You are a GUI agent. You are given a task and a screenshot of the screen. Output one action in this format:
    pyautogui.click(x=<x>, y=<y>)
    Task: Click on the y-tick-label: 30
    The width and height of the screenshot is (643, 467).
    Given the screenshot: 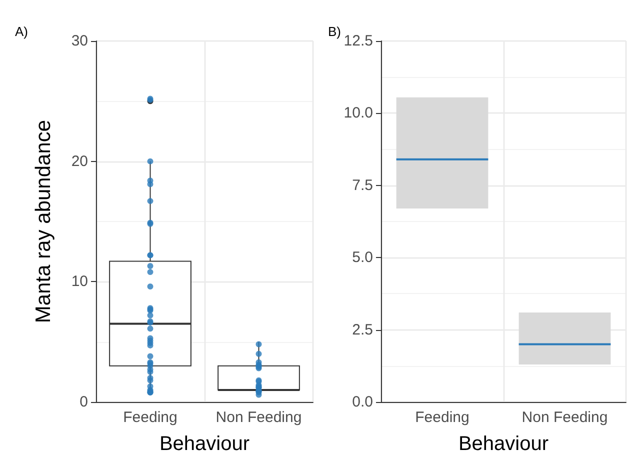 What is the action you would take?
    pyautogui.click(x=79, y=41)
    